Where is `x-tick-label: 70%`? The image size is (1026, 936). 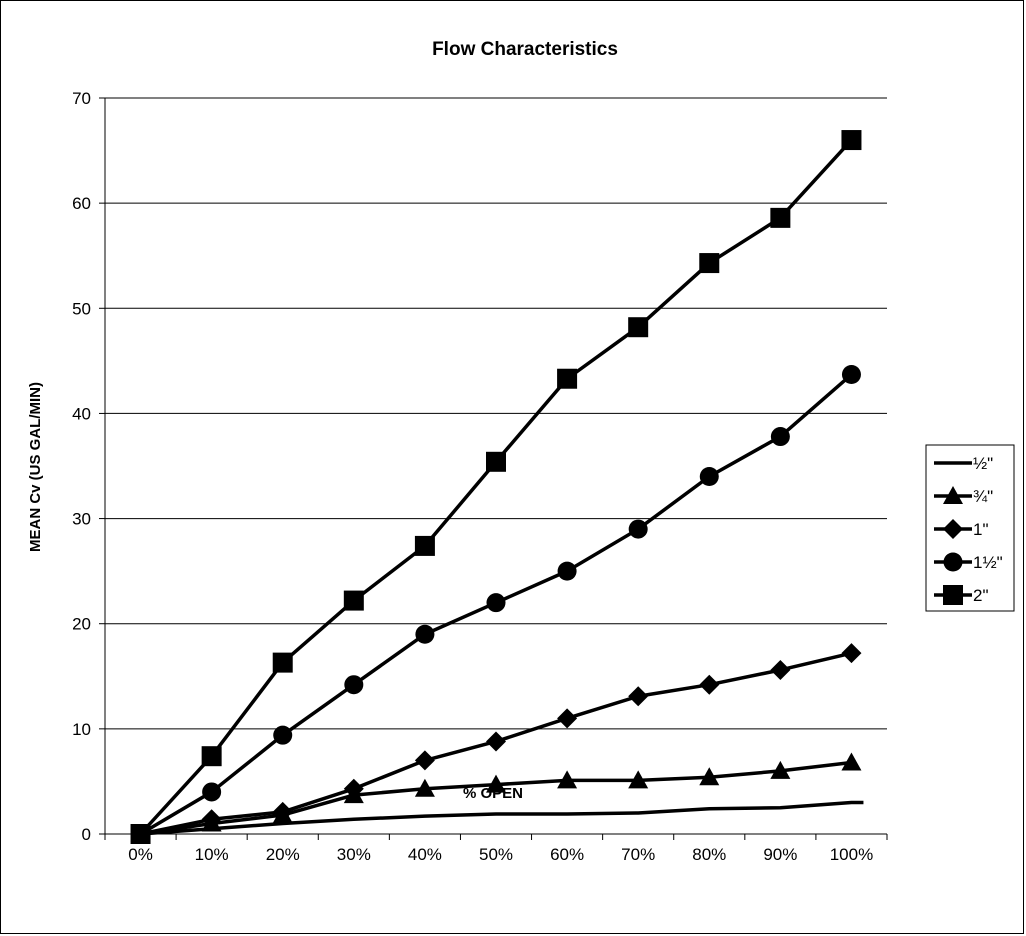
x-tick-label: 70% is located at coordinates (638, 854).